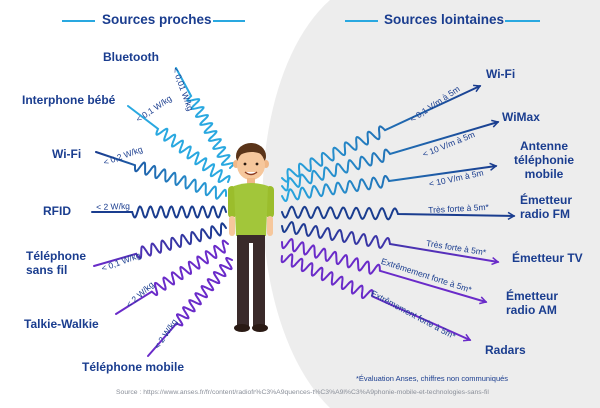 This screenshot has width=600, height=408. I want to click on far-wave-fm-transmitter-arrowhead, so click(511, 216).